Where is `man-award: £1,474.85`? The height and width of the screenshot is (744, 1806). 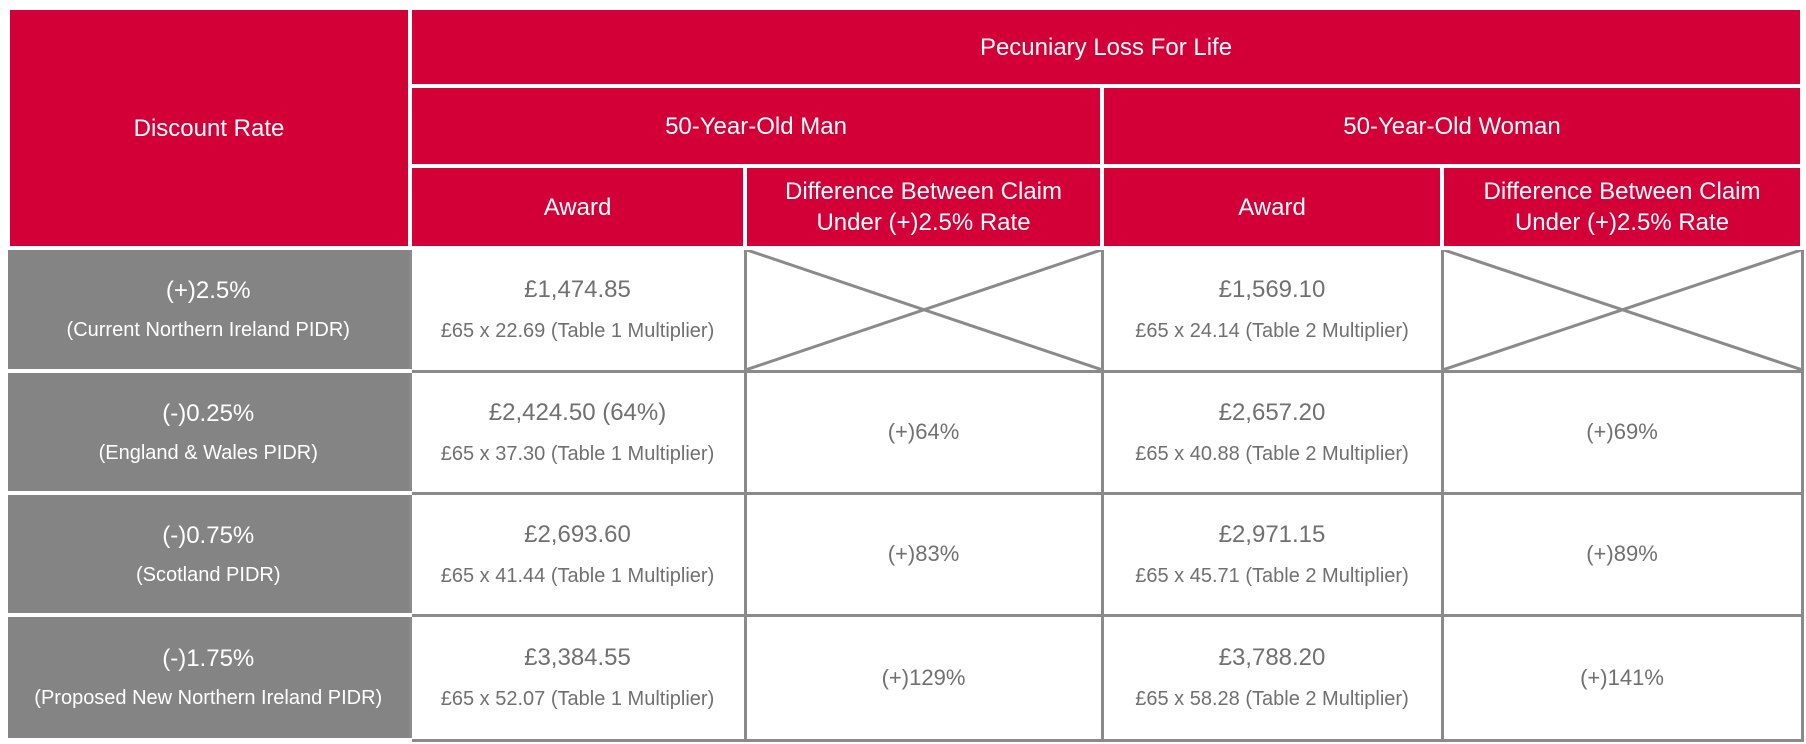
man-award: £1,474.85 is located at coordinates (577, 290).